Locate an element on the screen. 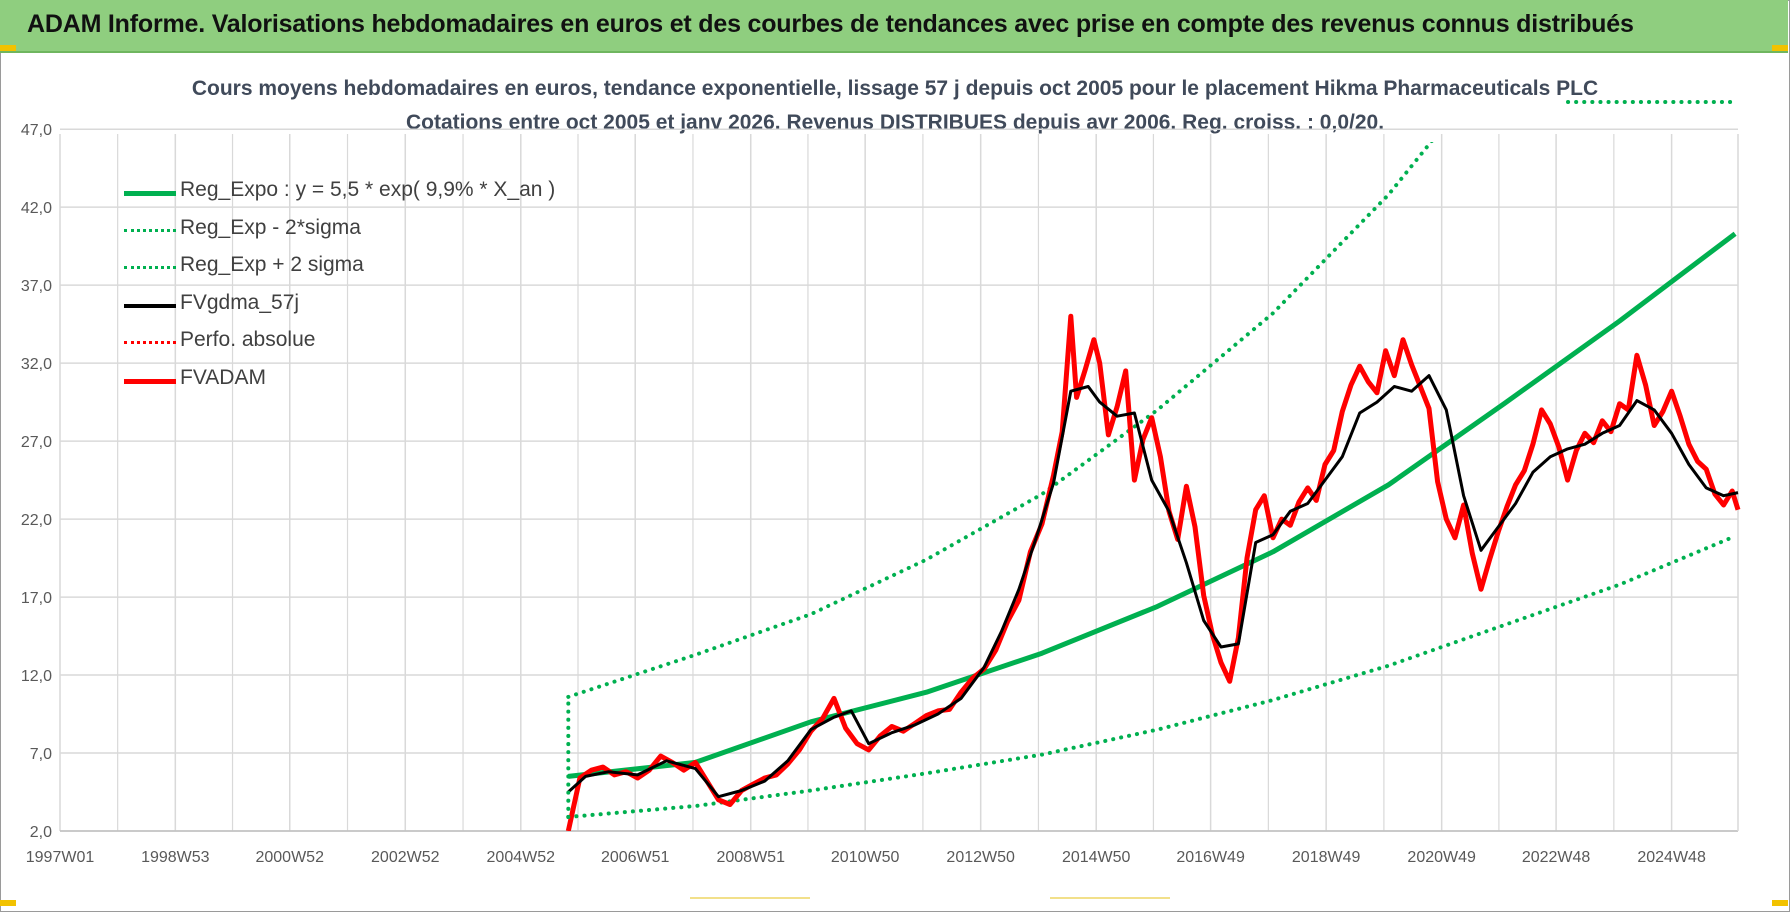 This screenshot has width=1790, height=912. x-tick-label: 2022W48 is located at coordinates (1556, 857).